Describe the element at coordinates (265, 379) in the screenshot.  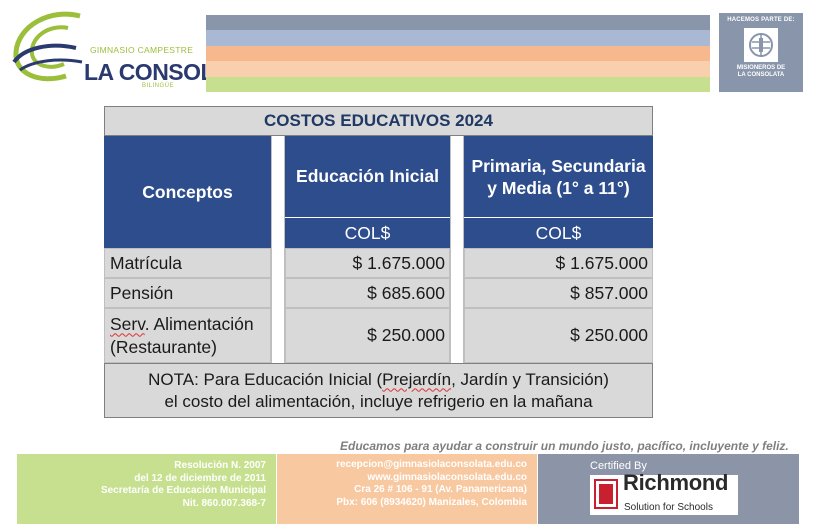
I see `note-text-a: NOTA: Para Educación Inicial (` at that location.